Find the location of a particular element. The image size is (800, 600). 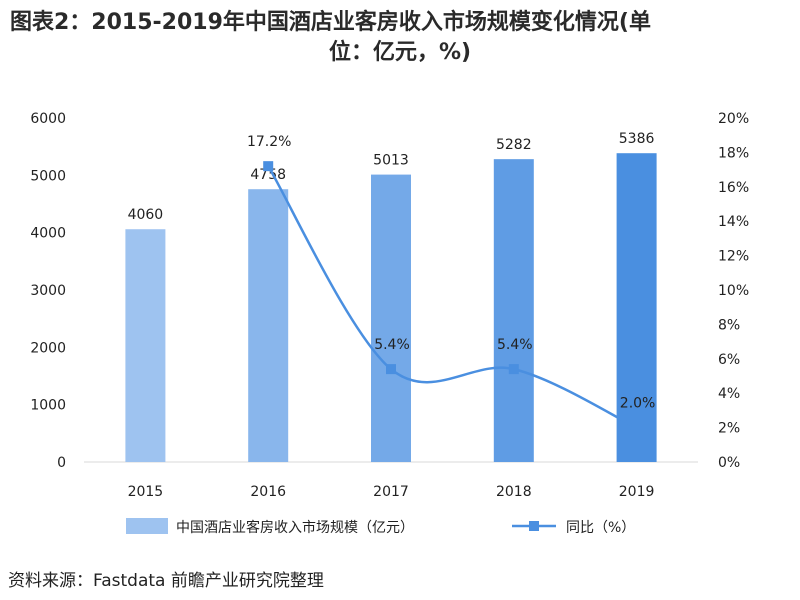

y-right-tick-label: 0% is located at coordinates (729, 463).